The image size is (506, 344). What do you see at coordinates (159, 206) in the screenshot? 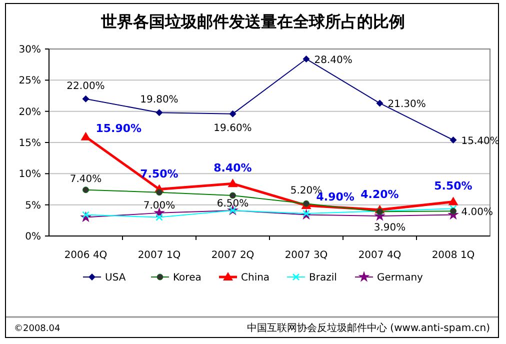
I see `data-label: 7.00%` at bounding box center [159, 206].